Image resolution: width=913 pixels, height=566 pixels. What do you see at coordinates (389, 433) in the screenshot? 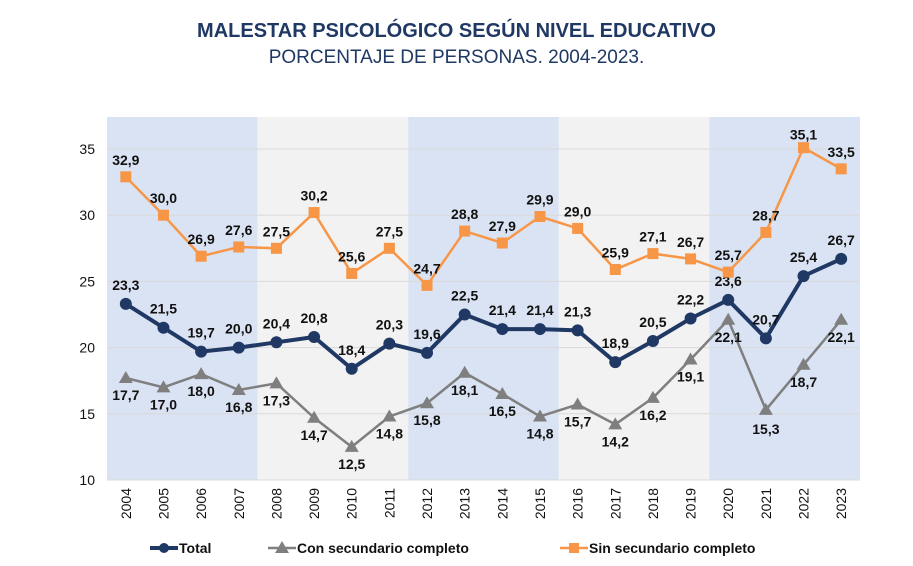
I see `data-label: 14,8` at bounding box center [389, 433].